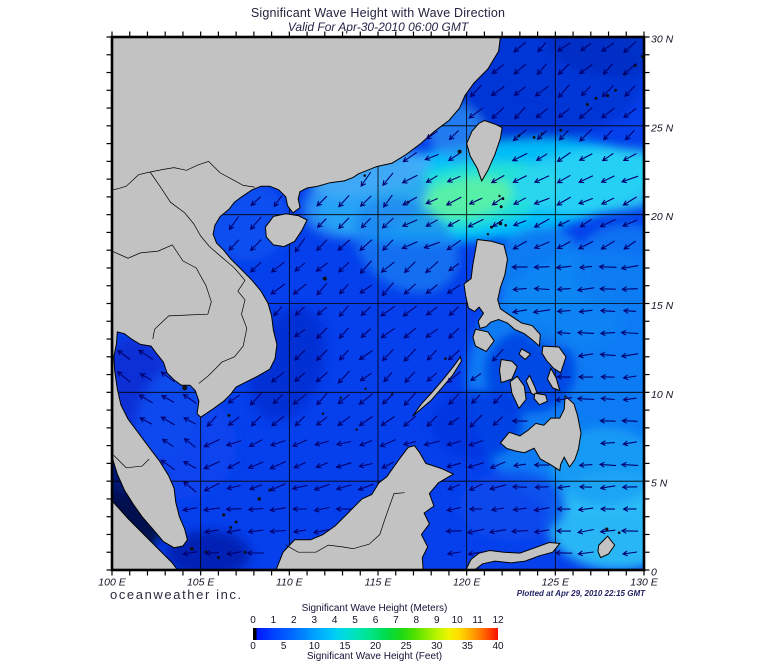  Describe the element at coordinates (290, 583) in the screenshot. I see `lon-label: 110 E` at that location.